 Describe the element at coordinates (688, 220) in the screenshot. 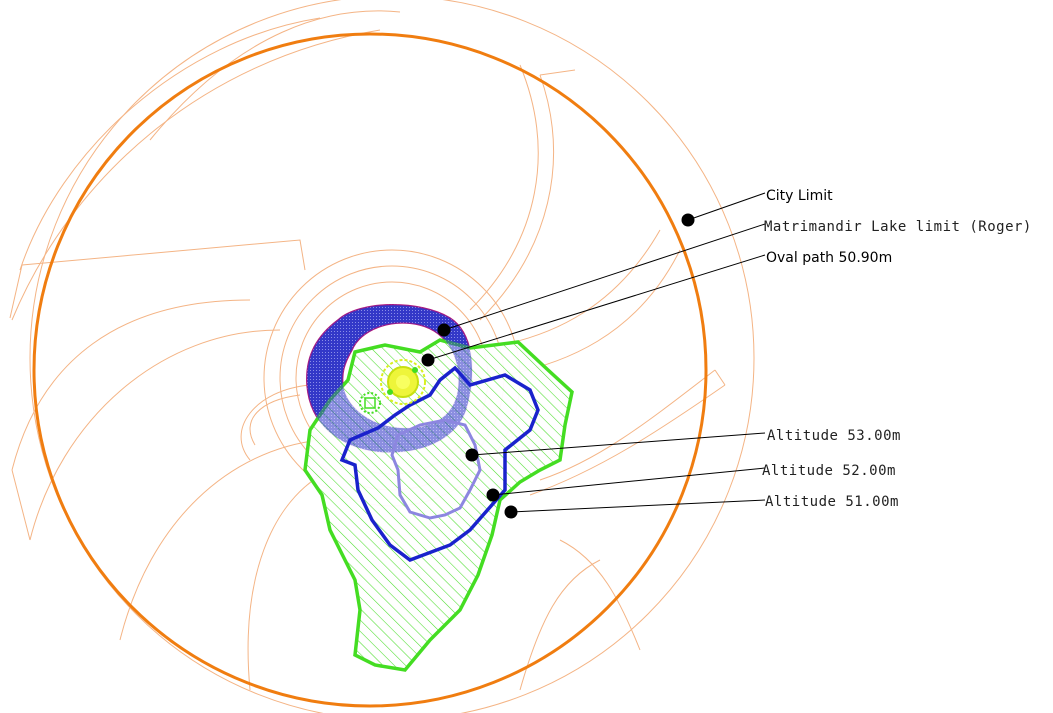

I see `city-limit-marker` at that location.